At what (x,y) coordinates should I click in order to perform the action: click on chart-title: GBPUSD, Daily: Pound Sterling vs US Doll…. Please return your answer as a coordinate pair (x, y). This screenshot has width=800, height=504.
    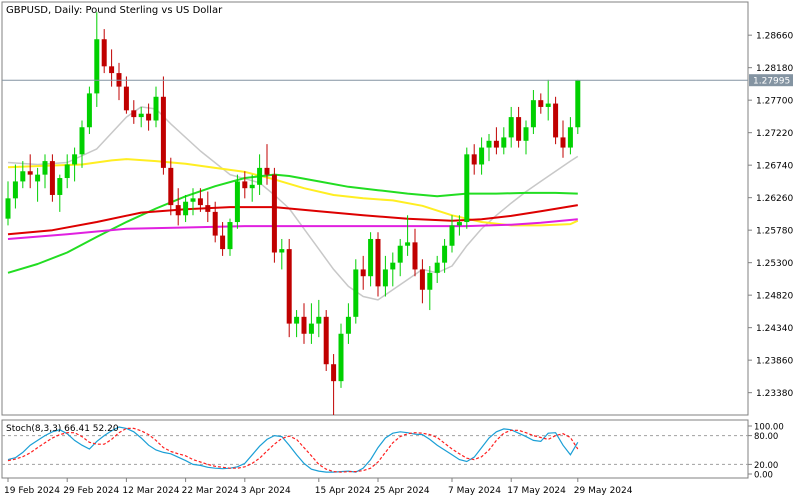
    Looking at the image, I should click on (114, 10).